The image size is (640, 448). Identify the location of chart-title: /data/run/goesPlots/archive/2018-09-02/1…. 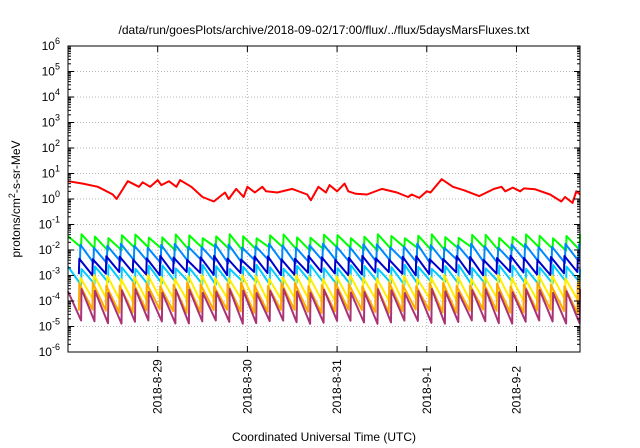
(325, 30).